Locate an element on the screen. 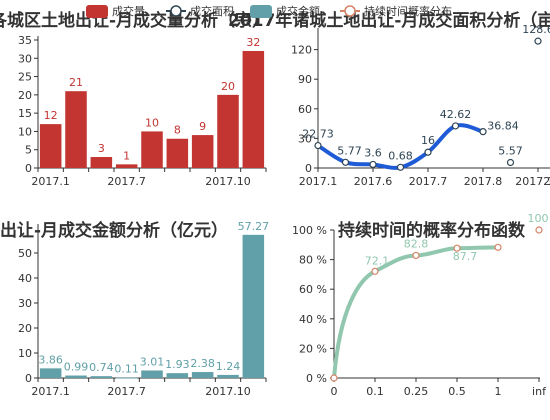 This screenshot has height=420, width=550. amount-xtick-label: 2017.10 is located at coordinates (228, 391).